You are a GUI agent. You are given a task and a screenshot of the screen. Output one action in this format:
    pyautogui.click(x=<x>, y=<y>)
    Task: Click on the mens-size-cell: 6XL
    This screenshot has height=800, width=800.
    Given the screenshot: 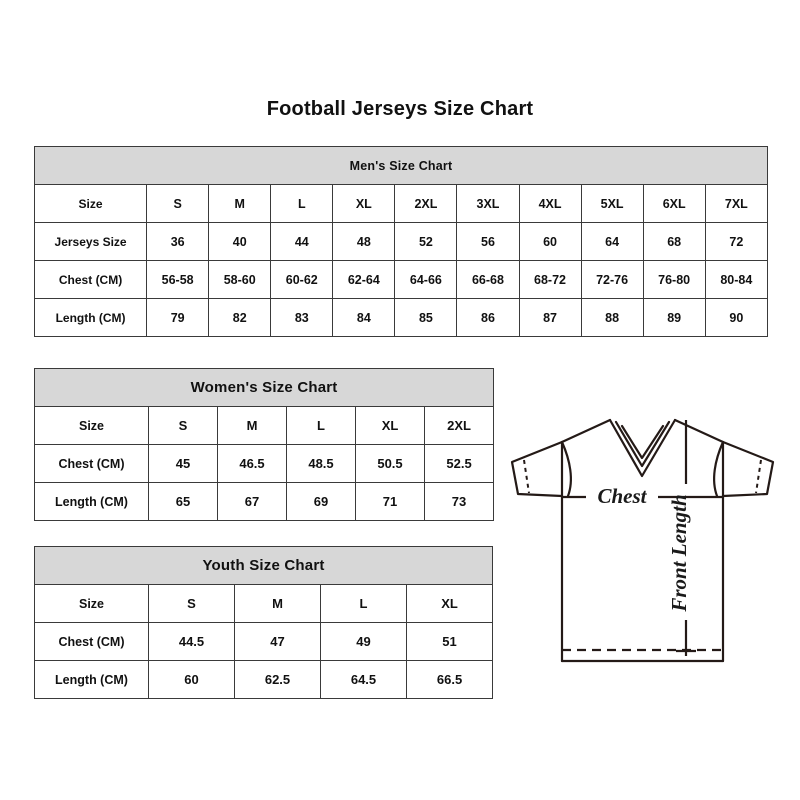 What is the action you would take?
    pyautogui.click(x=674, y=203)
    